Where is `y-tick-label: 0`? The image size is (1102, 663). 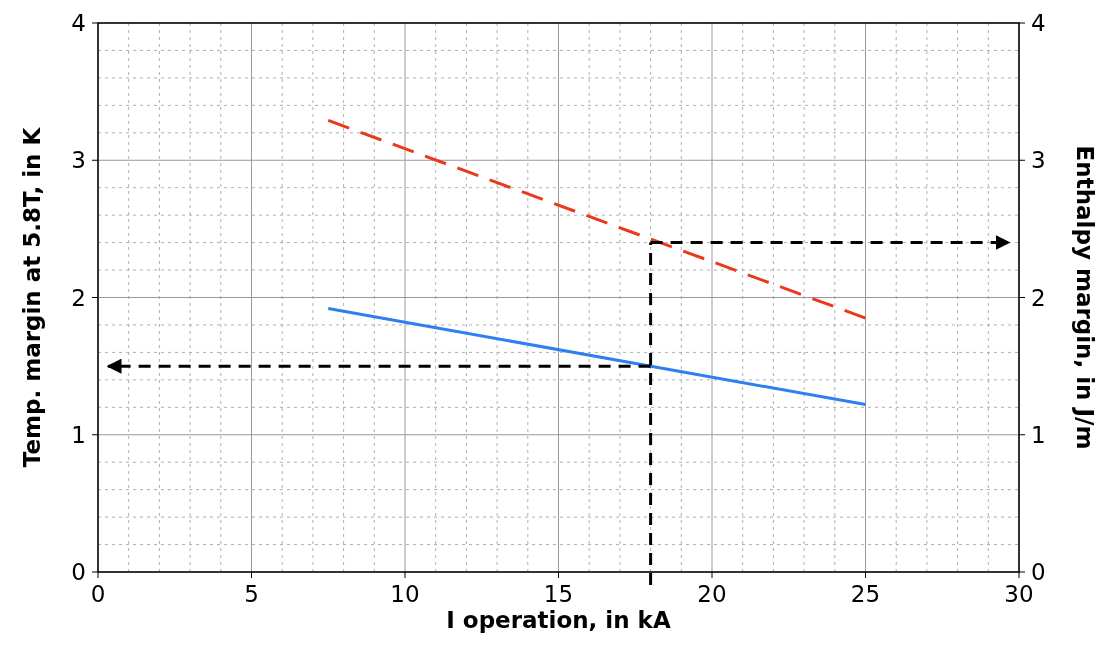
y-tick-label: 0 is located at coordinates (78, 572).